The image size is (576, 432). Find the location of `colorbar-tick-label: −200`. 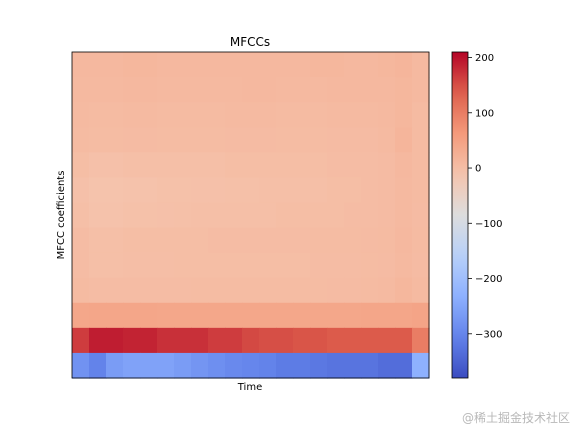

colorbar-tick-label: −200 is located at coordinates (488, 279).